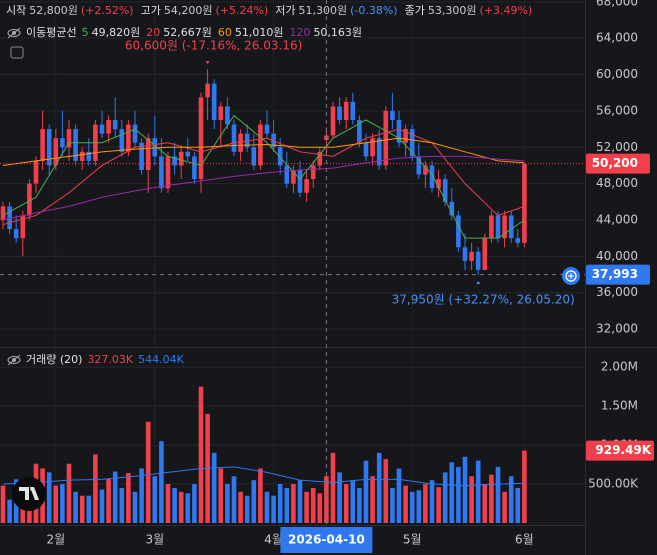  Describe the element at coordinates (241, 10) in the screenshot. I see `legend-text: (+5.24%)` at that location.